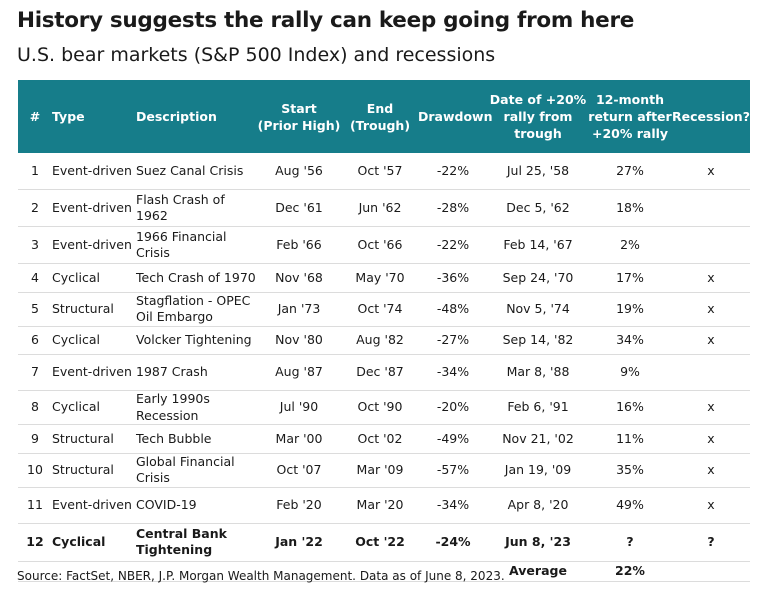  What do you see at coordinates (453, 208) in the screenshot?
I see `cell-drawdown: -28%` at bounding box center [453, 208].